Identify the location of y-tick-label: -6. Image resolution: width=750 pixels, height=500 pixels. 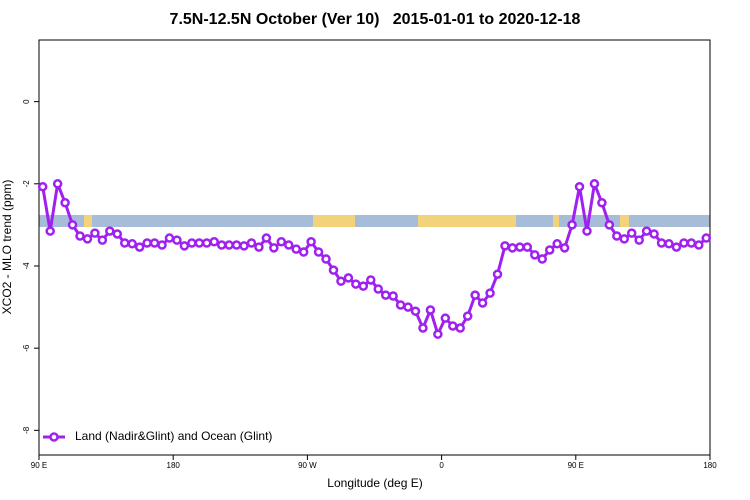
(26, 348).